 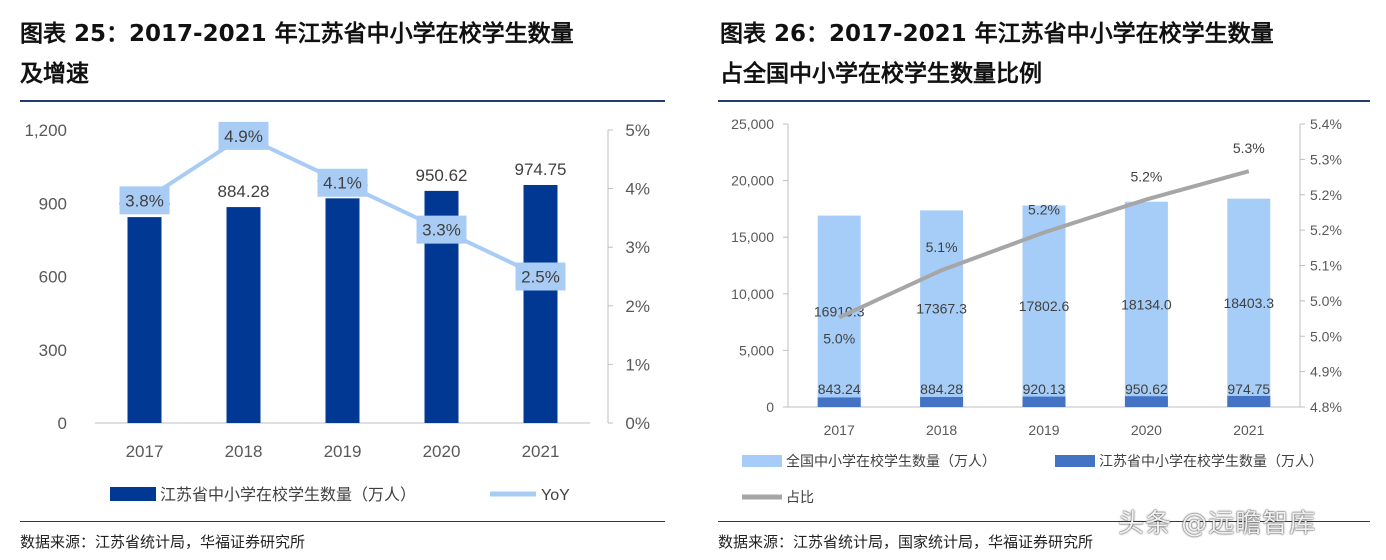 I want to click on y-left-tick-label: 25,000, so click(x=752, y=124).